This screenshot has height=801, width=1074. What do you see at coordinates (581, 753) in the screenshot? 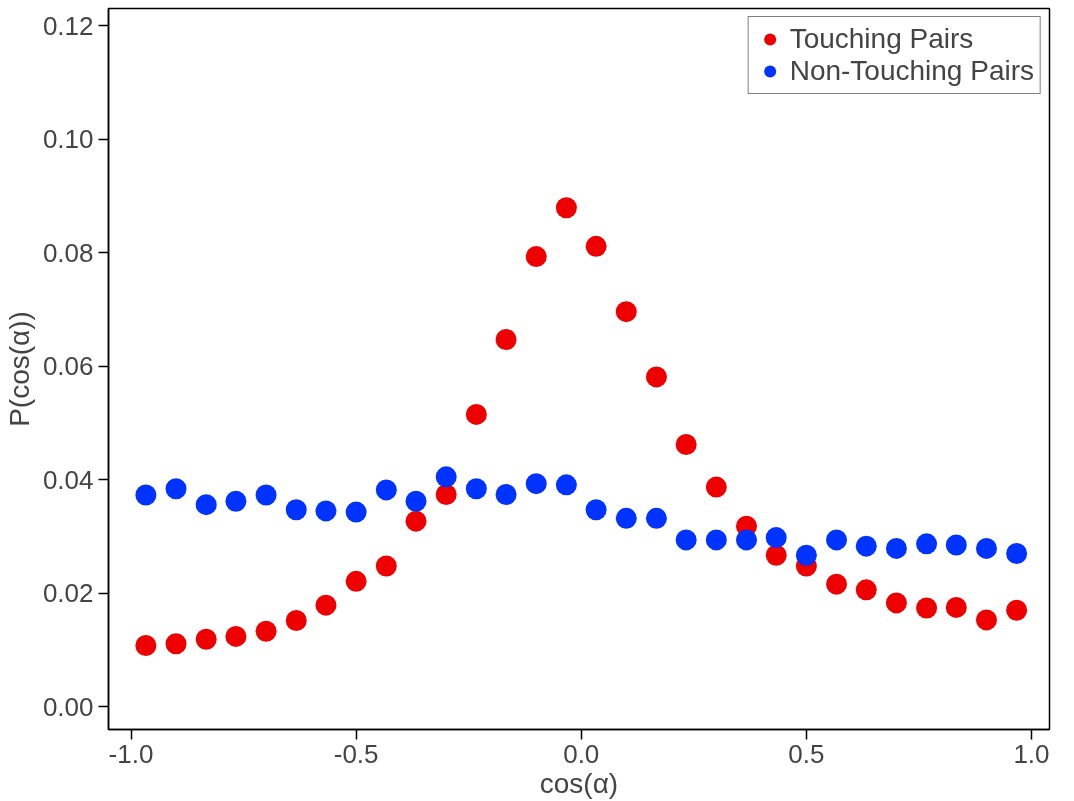
I see `x-tick-label: 0.0` at bounding box center [581, 753].